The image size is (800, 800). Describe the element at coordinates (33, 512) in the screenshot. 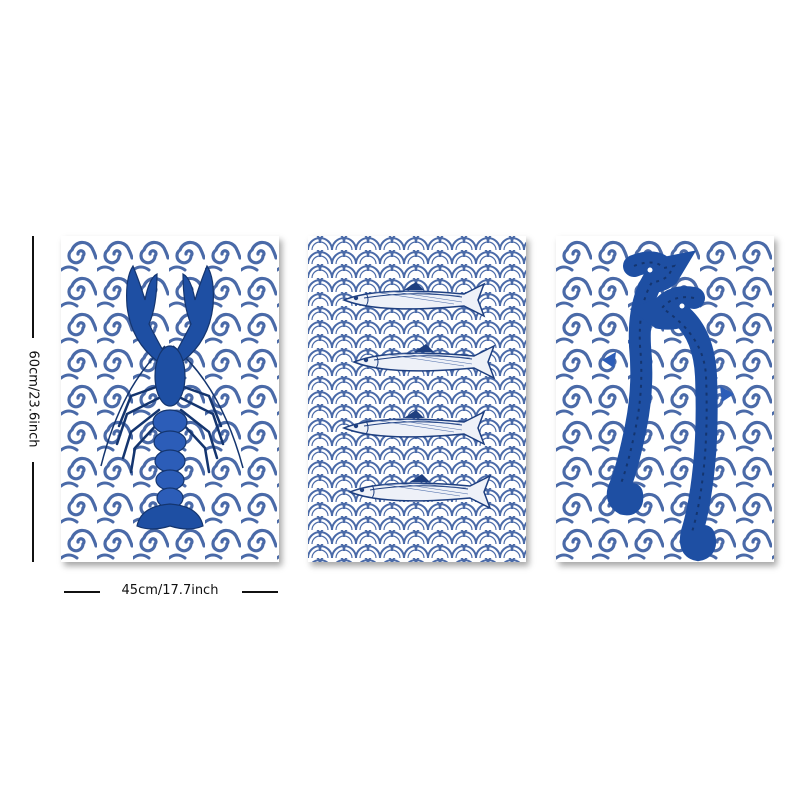

I see `height-dimension-line-bottom` at that location.